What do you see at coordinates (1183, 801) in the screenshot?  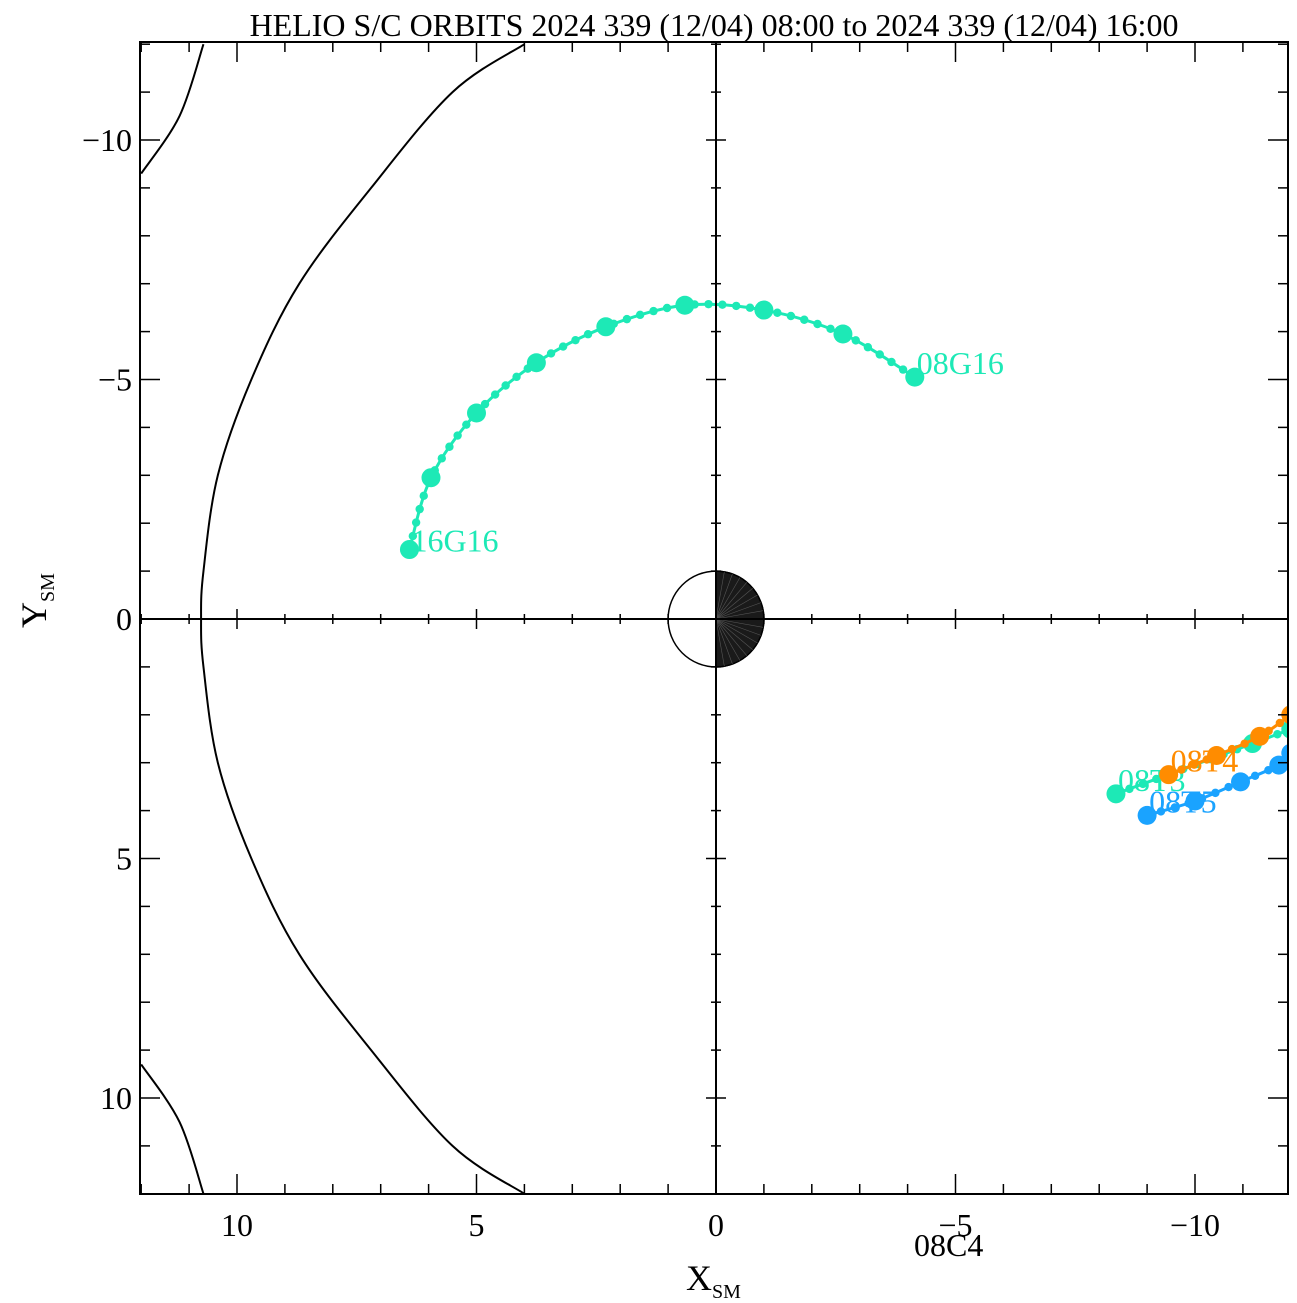 I see `orbit-T5-start-label: 08T5` at bounding box center [1183, 801].